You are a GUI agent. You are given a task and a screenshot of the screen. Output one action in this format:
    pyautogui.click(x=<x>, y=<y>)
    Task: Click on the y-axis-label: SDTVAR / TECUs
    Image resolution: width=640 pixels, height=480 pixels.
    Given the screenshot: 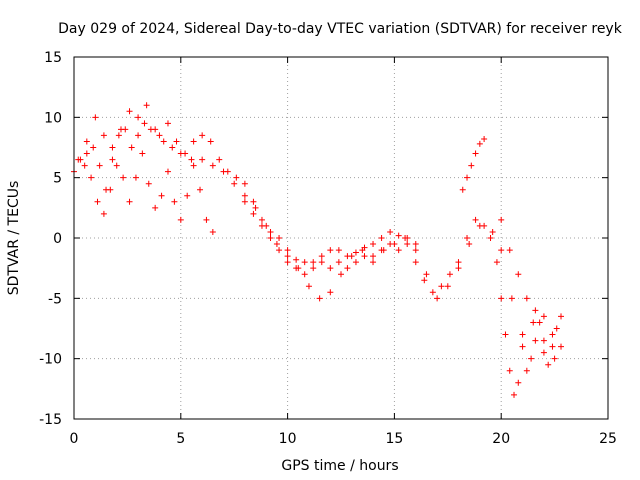 What is the action you would take?
    pyautogui.click(x=14, y=238)
    